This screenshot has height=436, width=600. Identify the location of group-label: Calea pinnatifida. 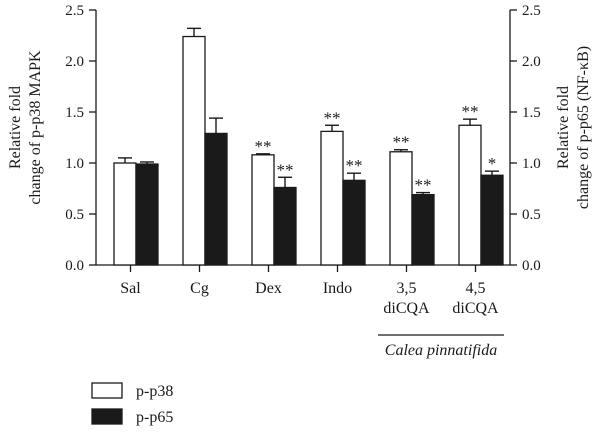
(441, 350).